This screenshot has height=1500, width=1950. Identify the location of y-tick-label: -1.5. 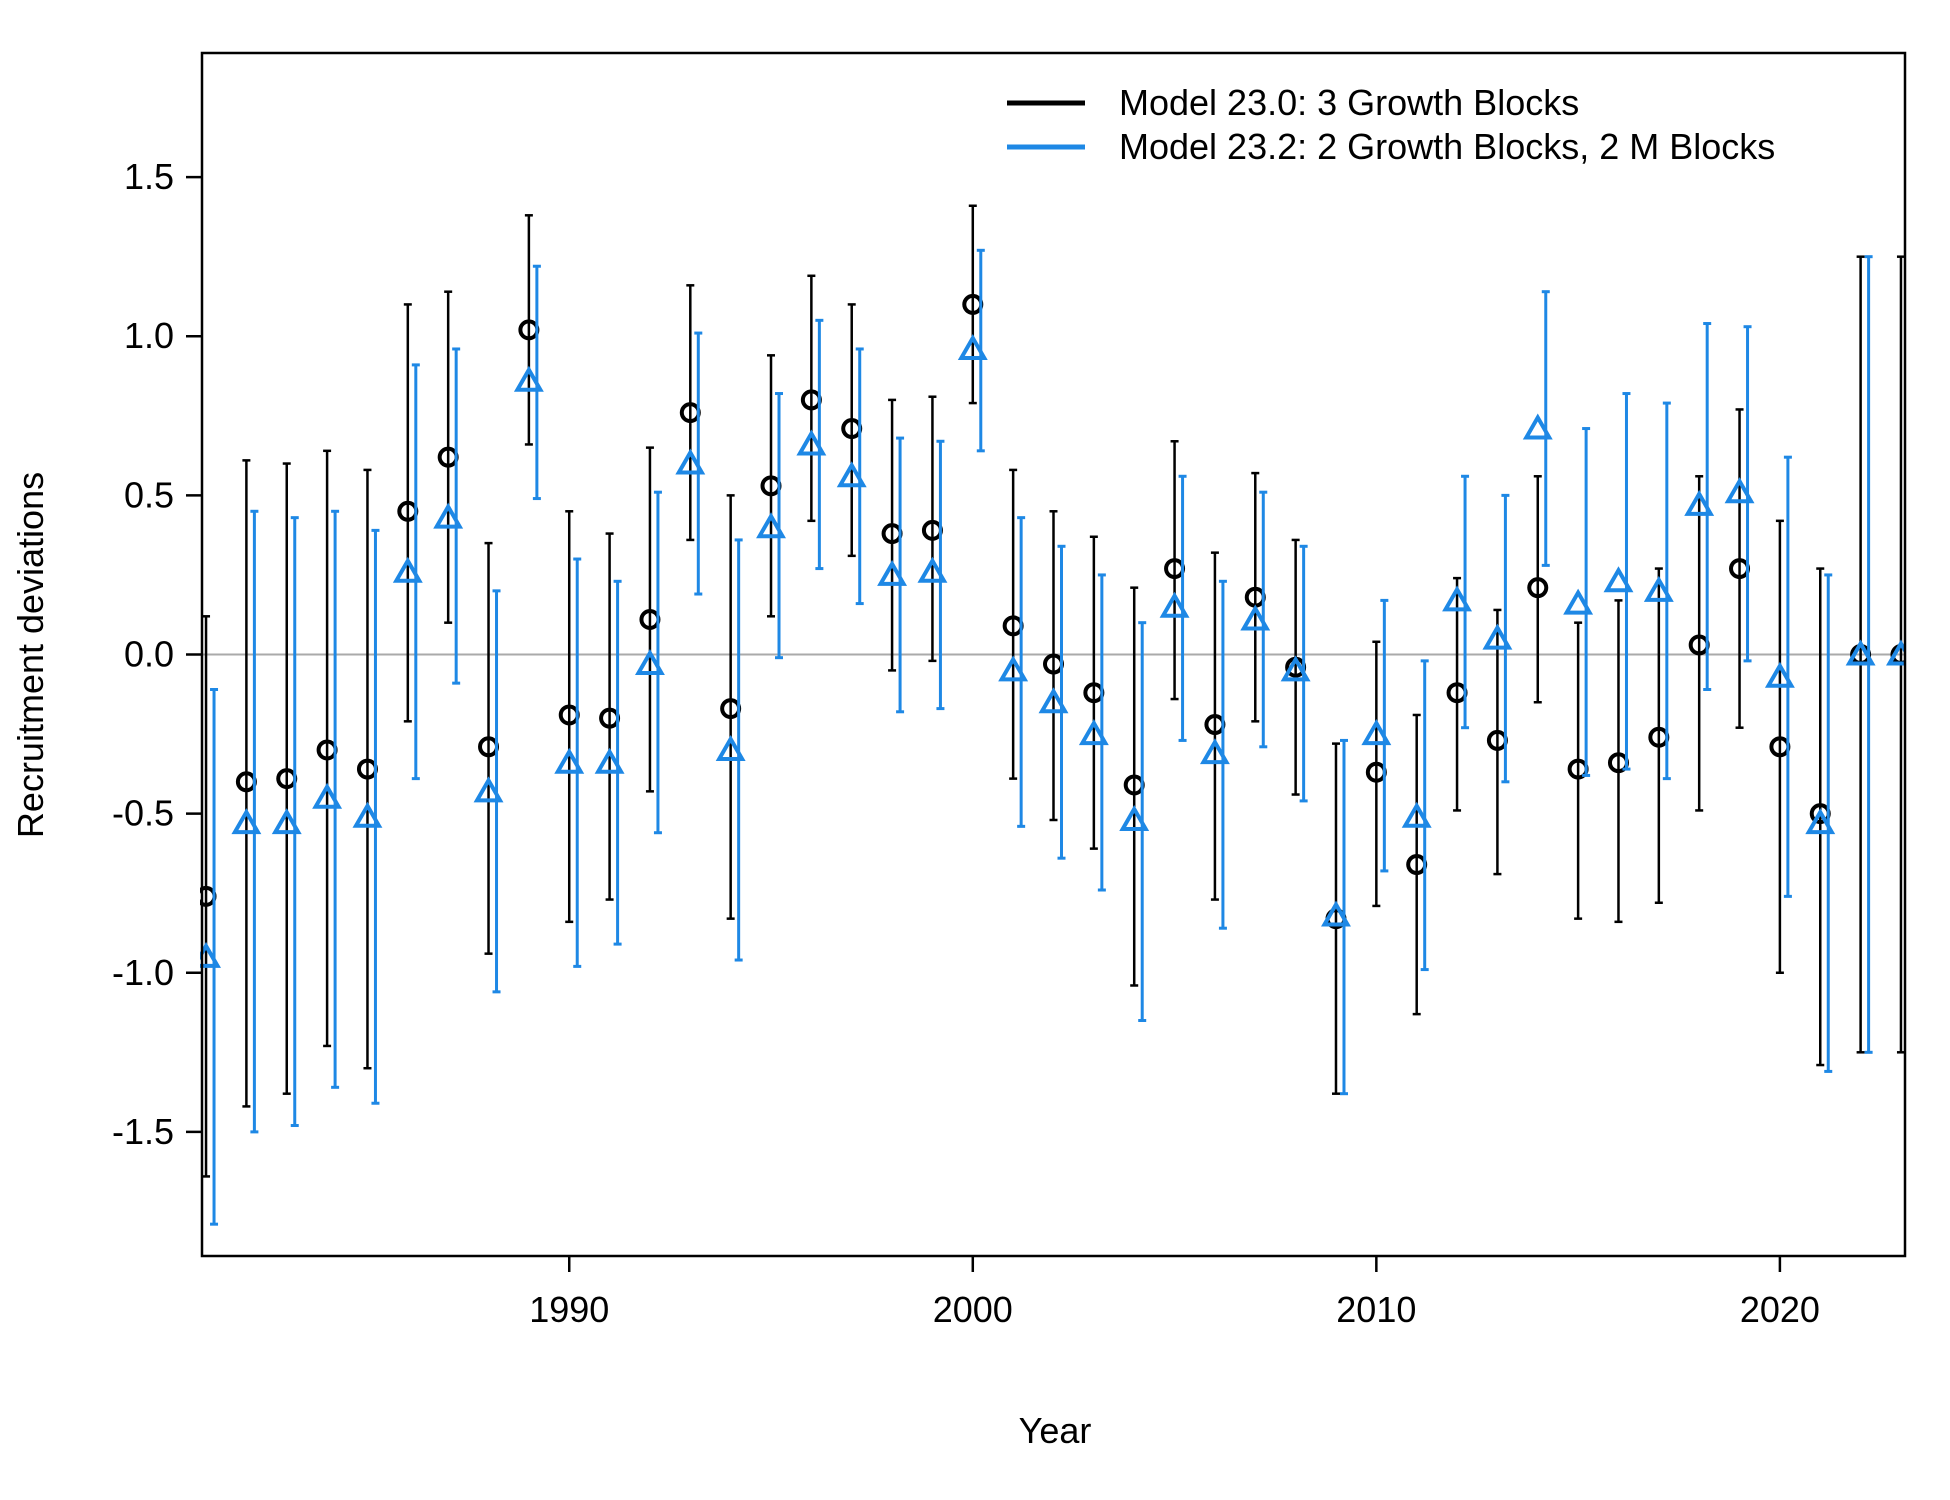
(143, 1131).